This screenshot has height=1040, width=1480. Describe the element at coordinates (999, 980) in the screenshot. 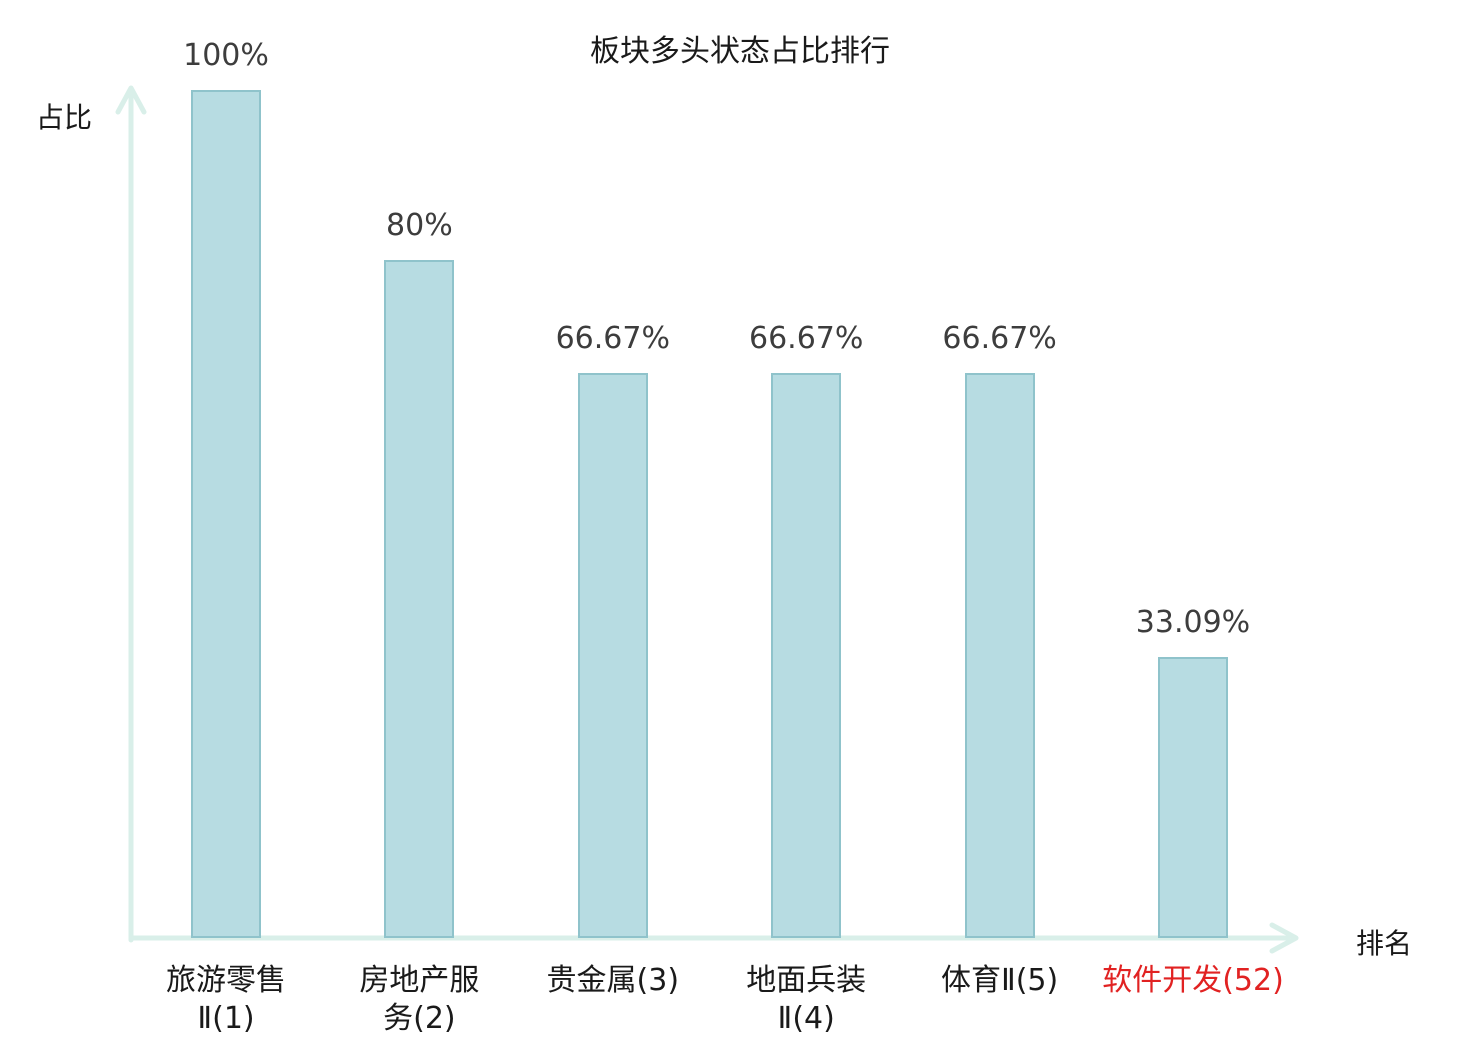

I see `bar-category-label: 体育Ⅱ(5)` at that location.